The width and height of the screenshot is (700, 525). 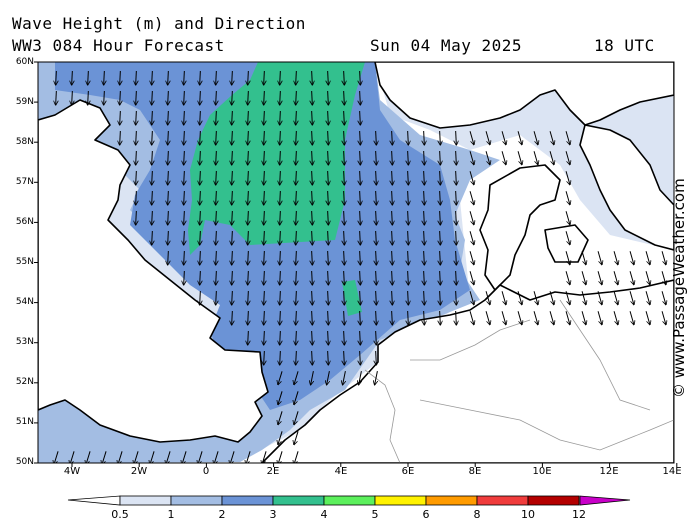 What do you see at coordinates (520, 227) in the screenshot?
I see `denmark-land` at bounding box center [520, 227].